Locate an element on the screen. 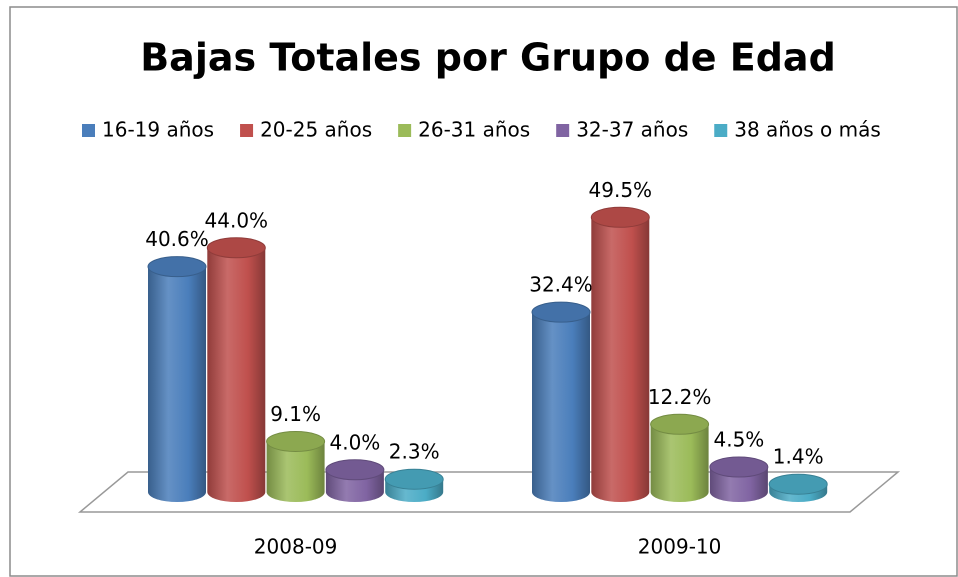  x-tick-label: 2008-09 is located at coordinates (296, 547).